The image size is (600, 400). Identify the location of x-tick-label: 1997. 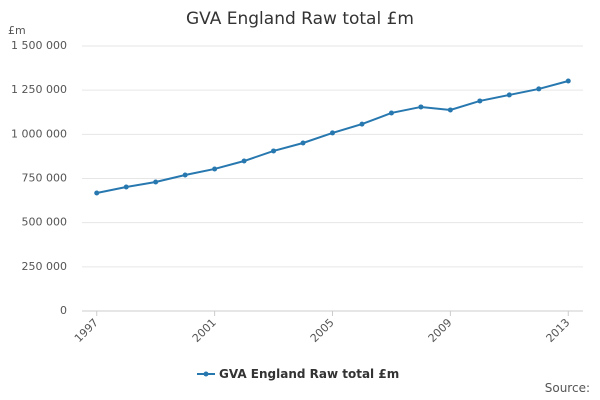
(86, 330).